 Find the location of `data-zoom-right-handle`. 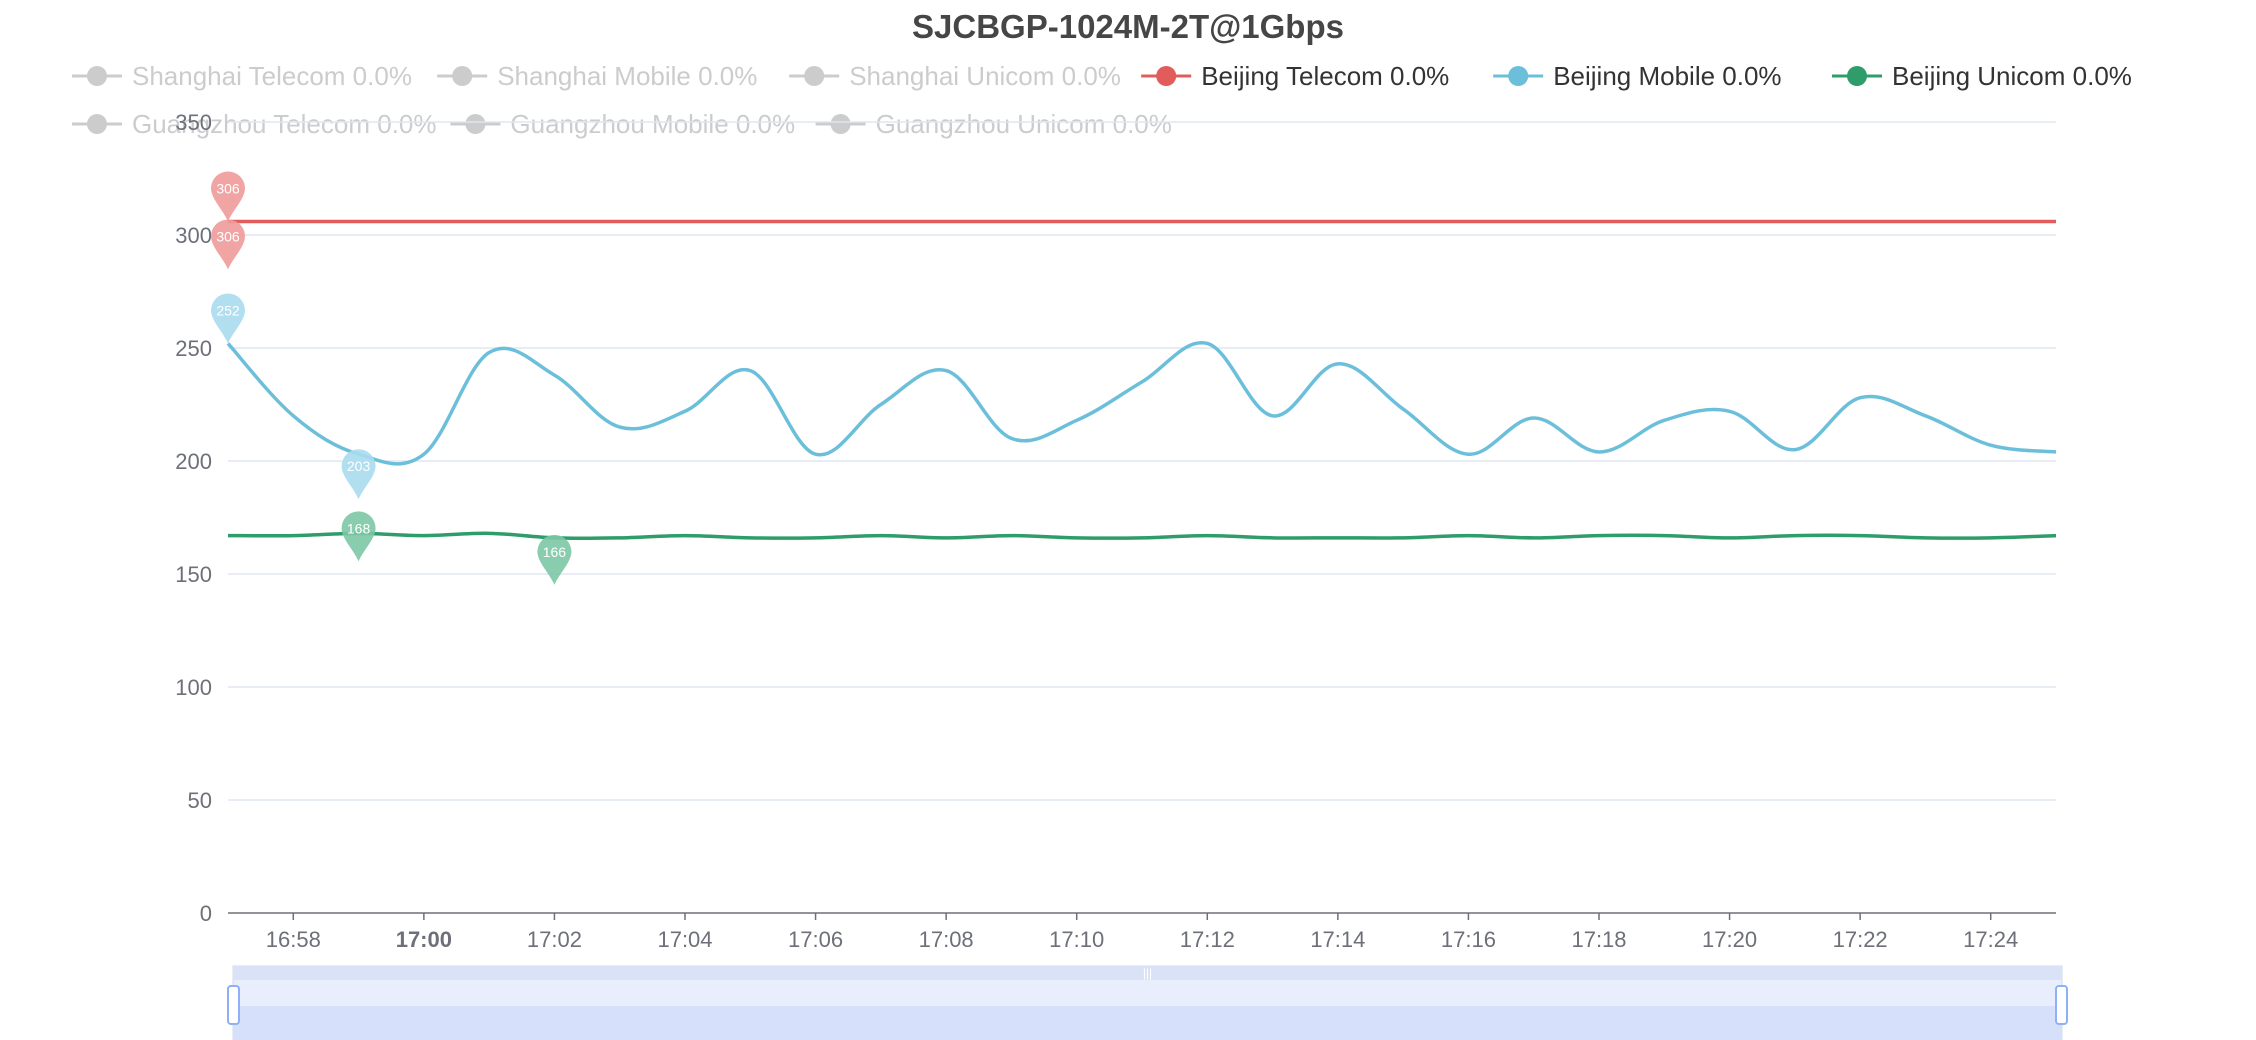

data-zoom-right-handle is located at coordinates (2061, 1005).